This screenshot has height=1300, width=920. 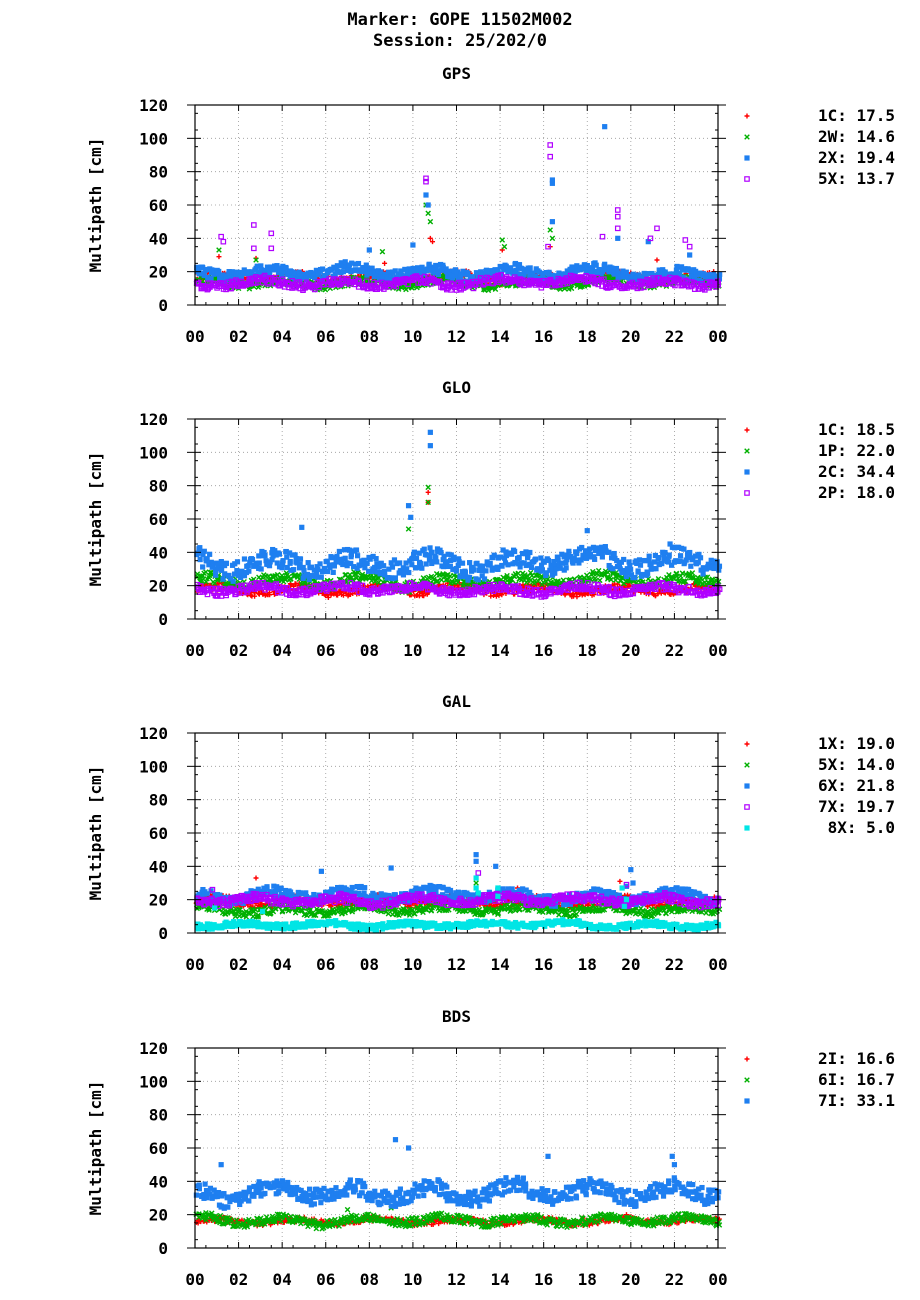 I want to click on x-tick-label: 18, so click(x=587, y=336).